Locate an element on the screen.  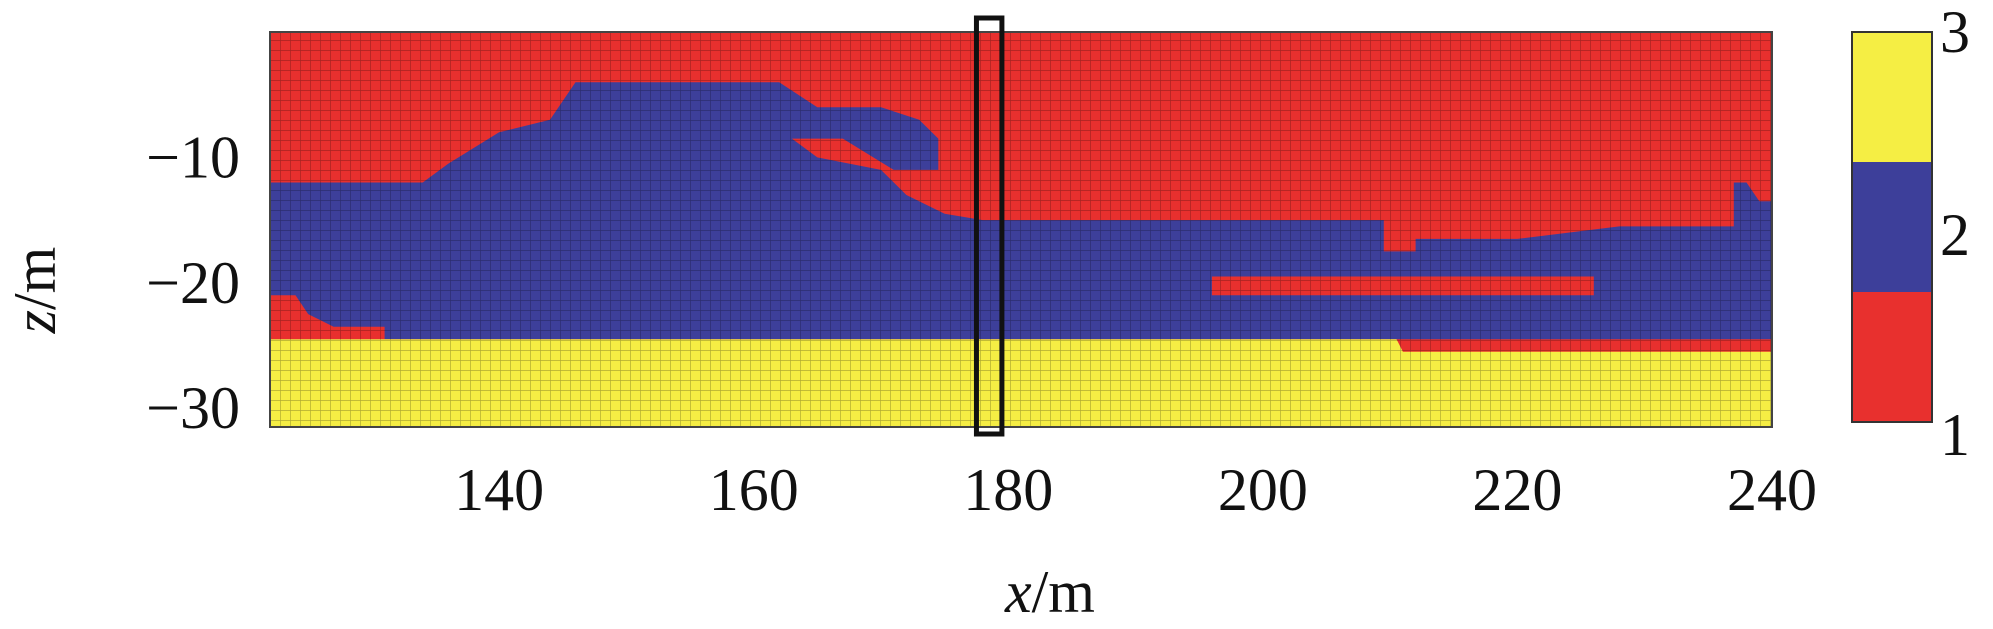
y-axis-ticks: −10 −20 −30 is located at coordinates (193, 282).